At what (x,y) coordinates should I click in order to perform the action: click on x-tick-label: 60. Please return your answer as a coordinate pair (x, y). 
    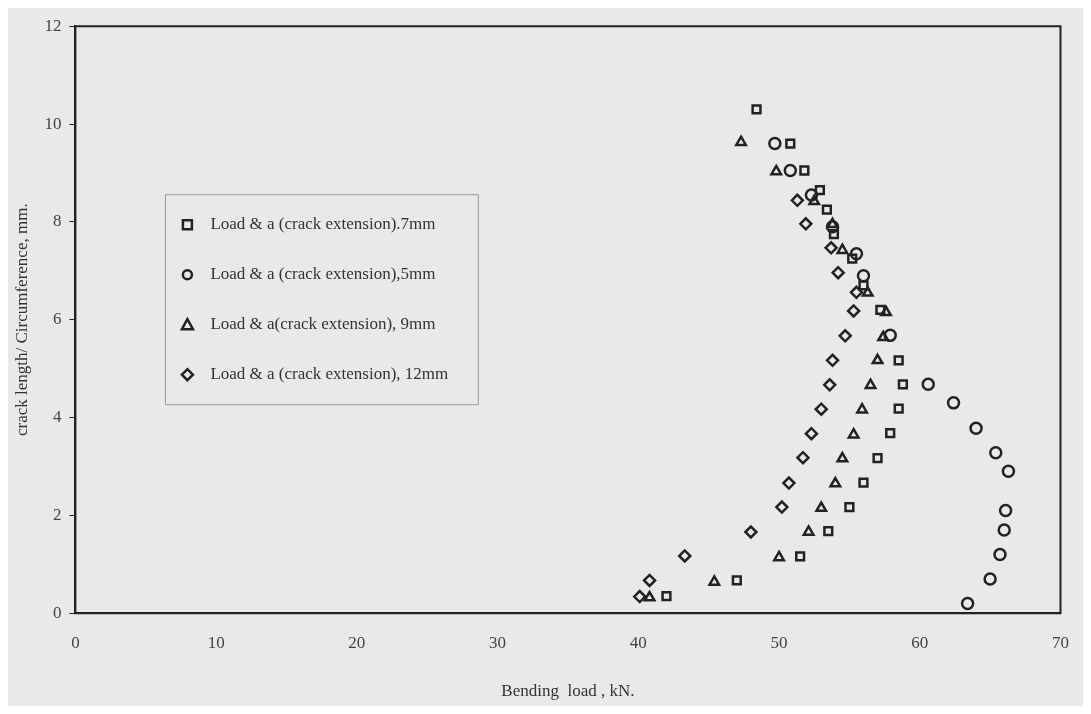
    Looking at the image, I should click on (920, 642).